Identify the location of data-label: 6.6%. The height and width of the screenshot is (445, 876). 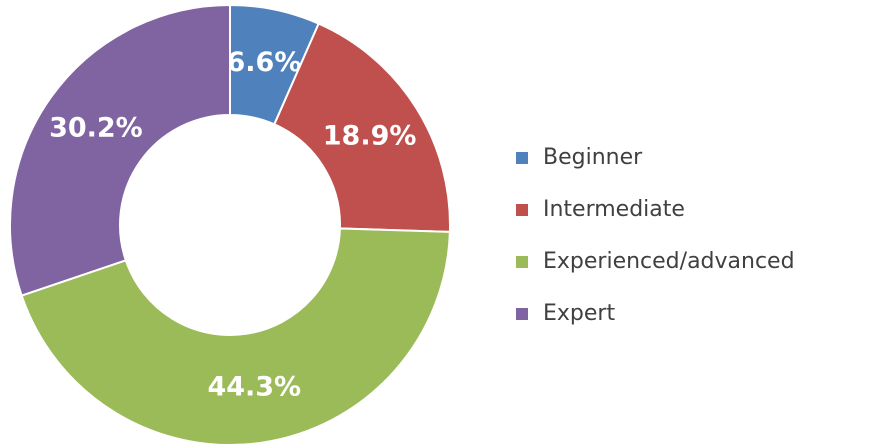
(264, 62).